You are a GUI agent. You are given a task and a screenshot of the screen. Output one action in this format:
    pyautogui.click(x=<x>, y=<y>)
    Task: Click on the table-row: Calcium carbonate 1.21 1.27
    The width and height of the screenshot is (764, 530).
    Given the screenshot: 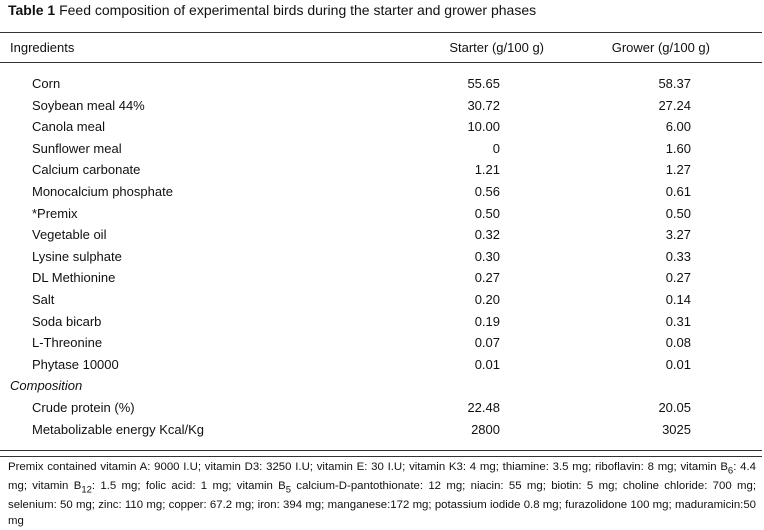 What is the action you would take?
    pyautogui.click(x=382, y=173)
    